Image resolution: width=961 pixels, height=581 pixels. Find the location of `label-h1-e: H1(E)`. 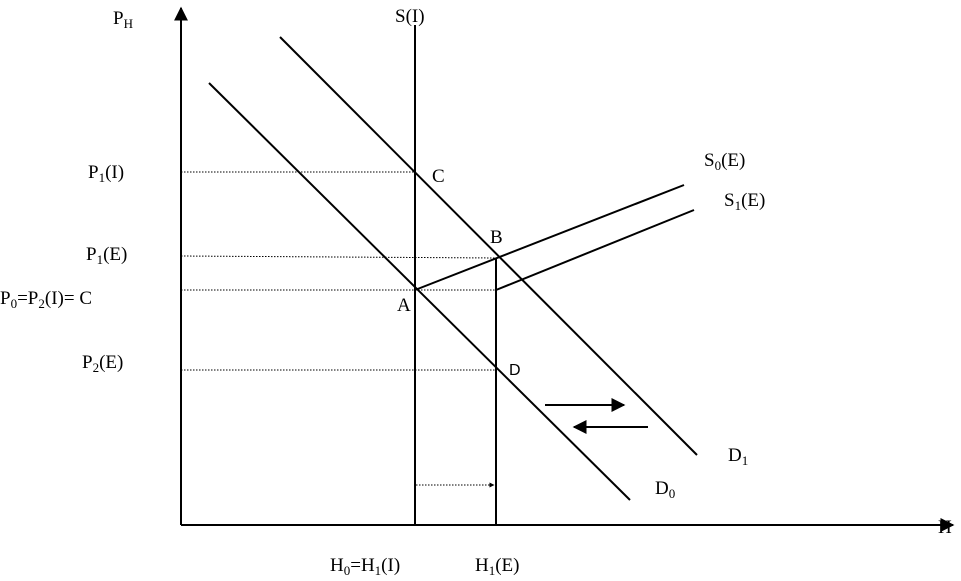

label-h1-e: H1(E) is located at coordinates (497, 566).